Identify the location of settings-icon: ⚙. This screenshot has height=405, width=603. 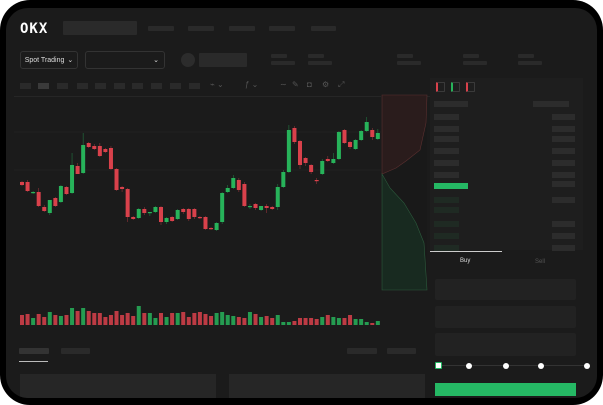
(326, 84).